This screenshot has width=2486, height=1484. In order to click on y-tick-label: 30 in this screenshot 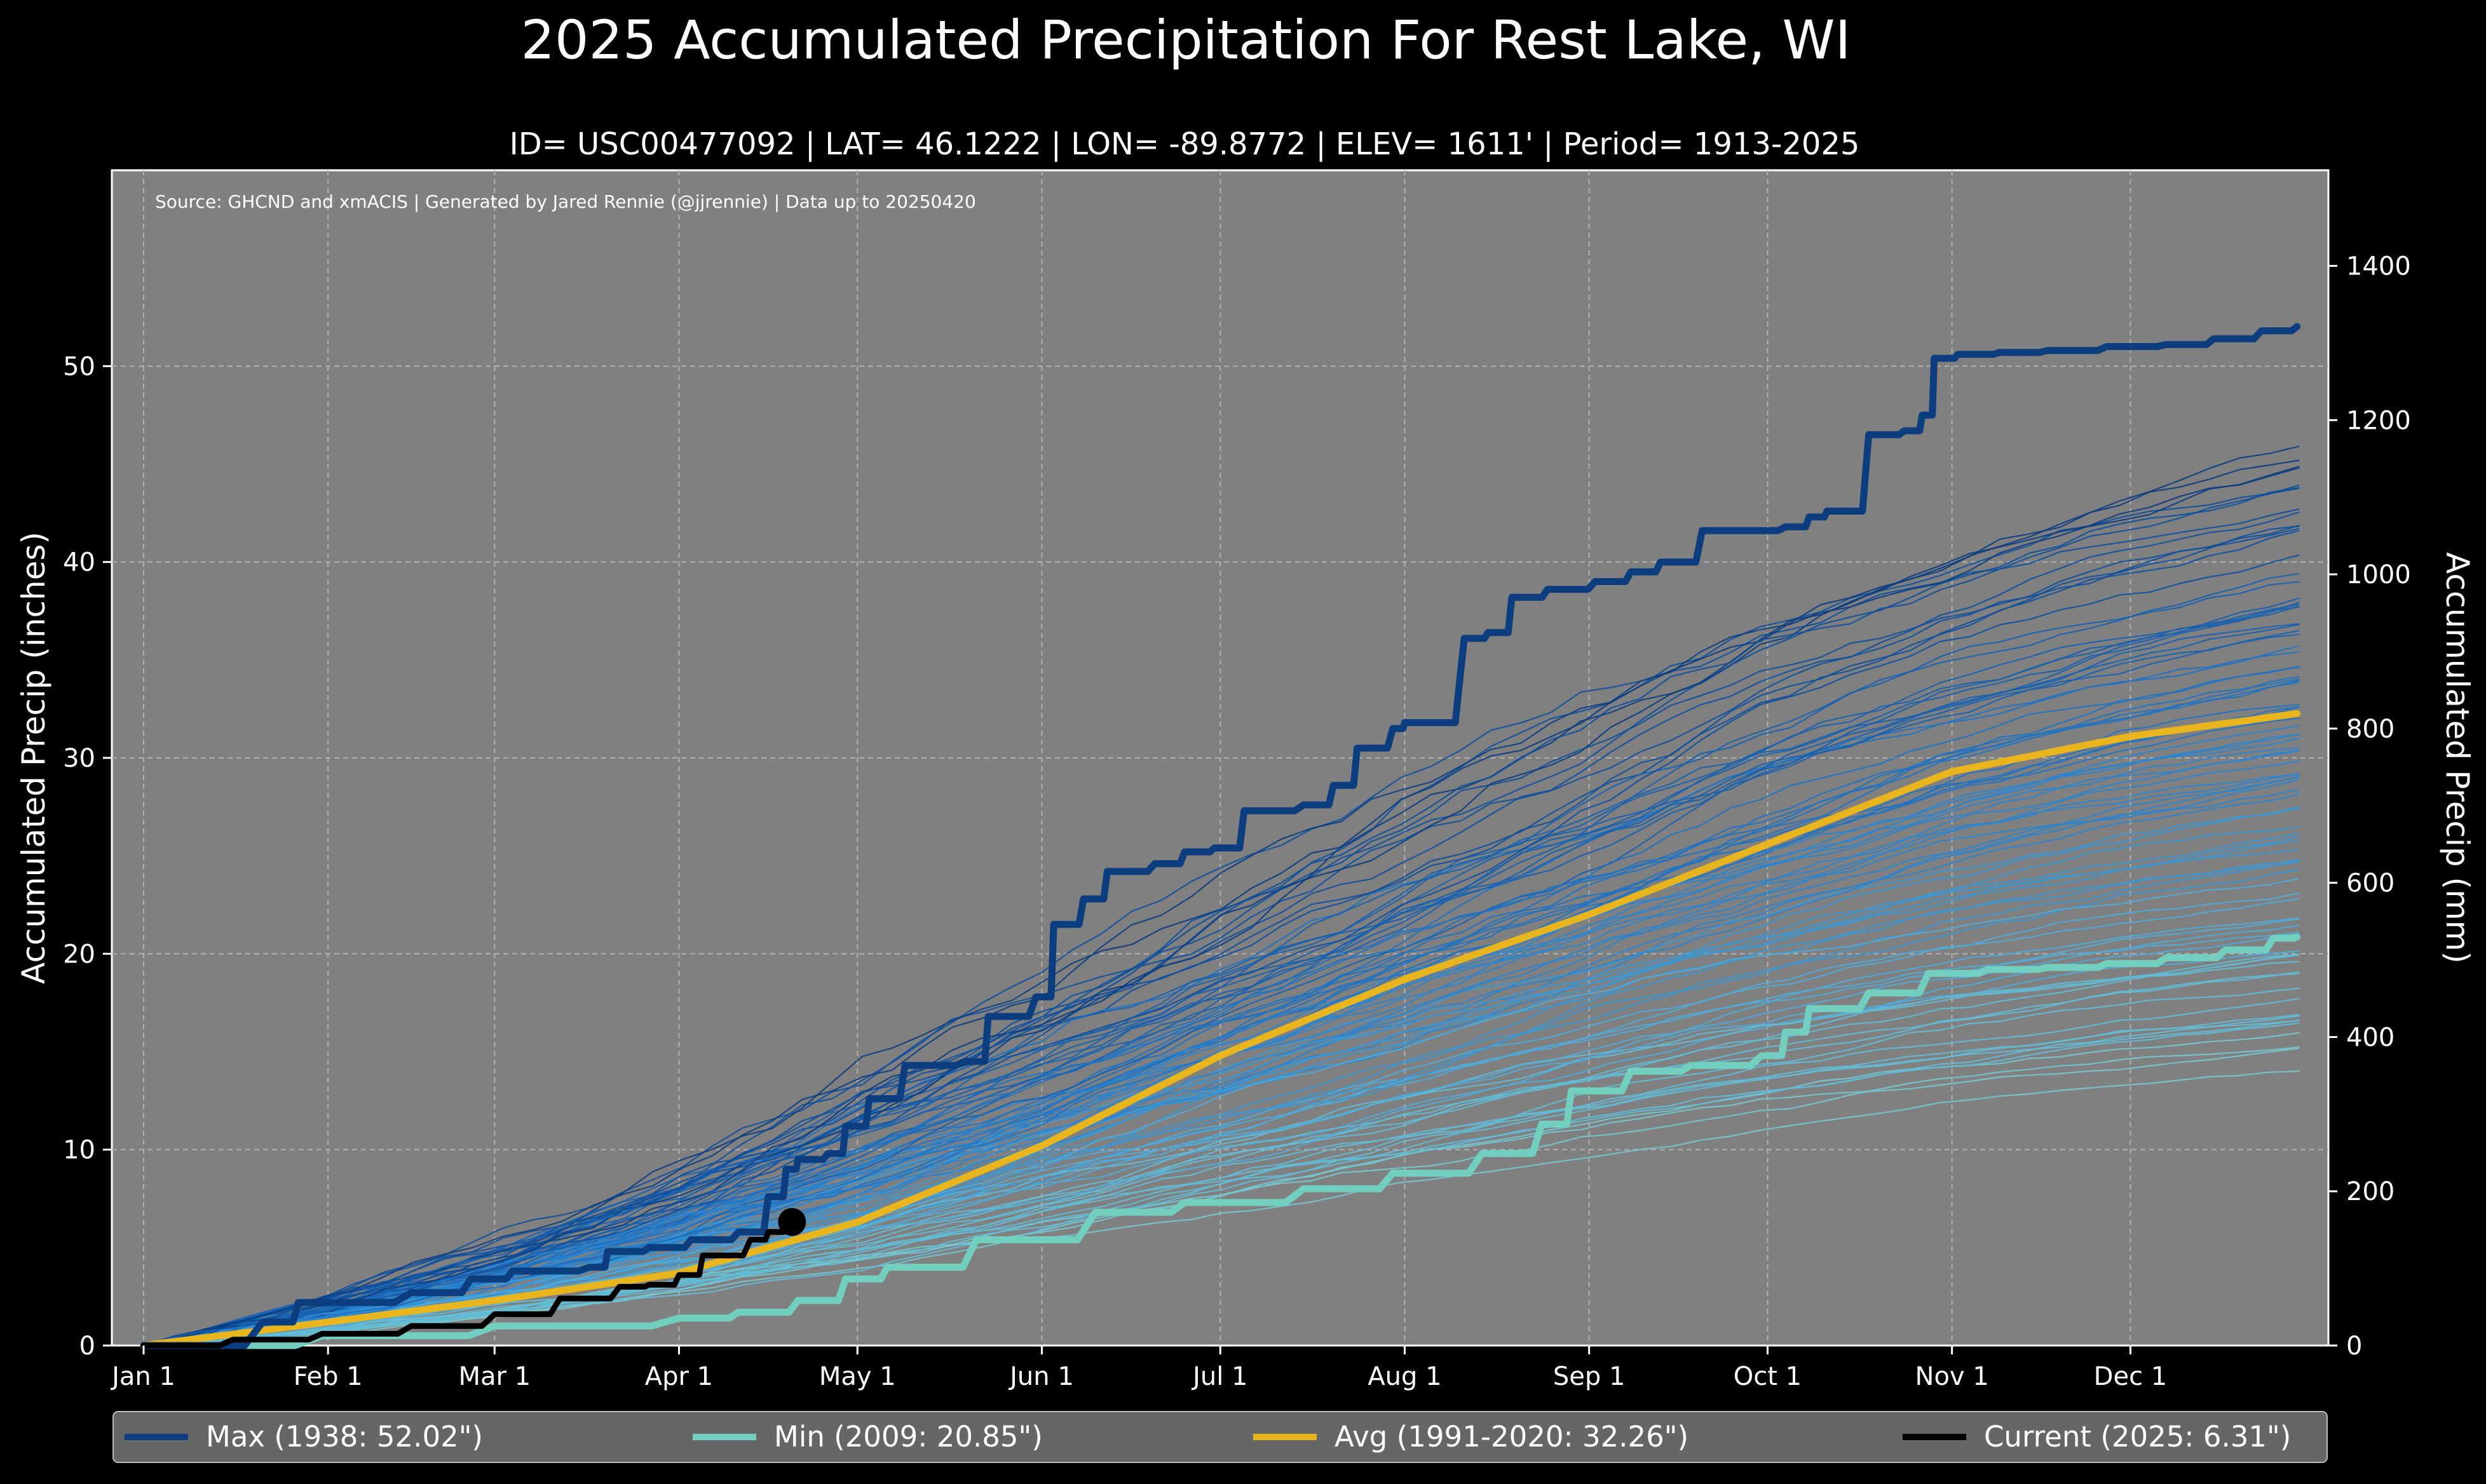, I will do `click(79, 759)`.